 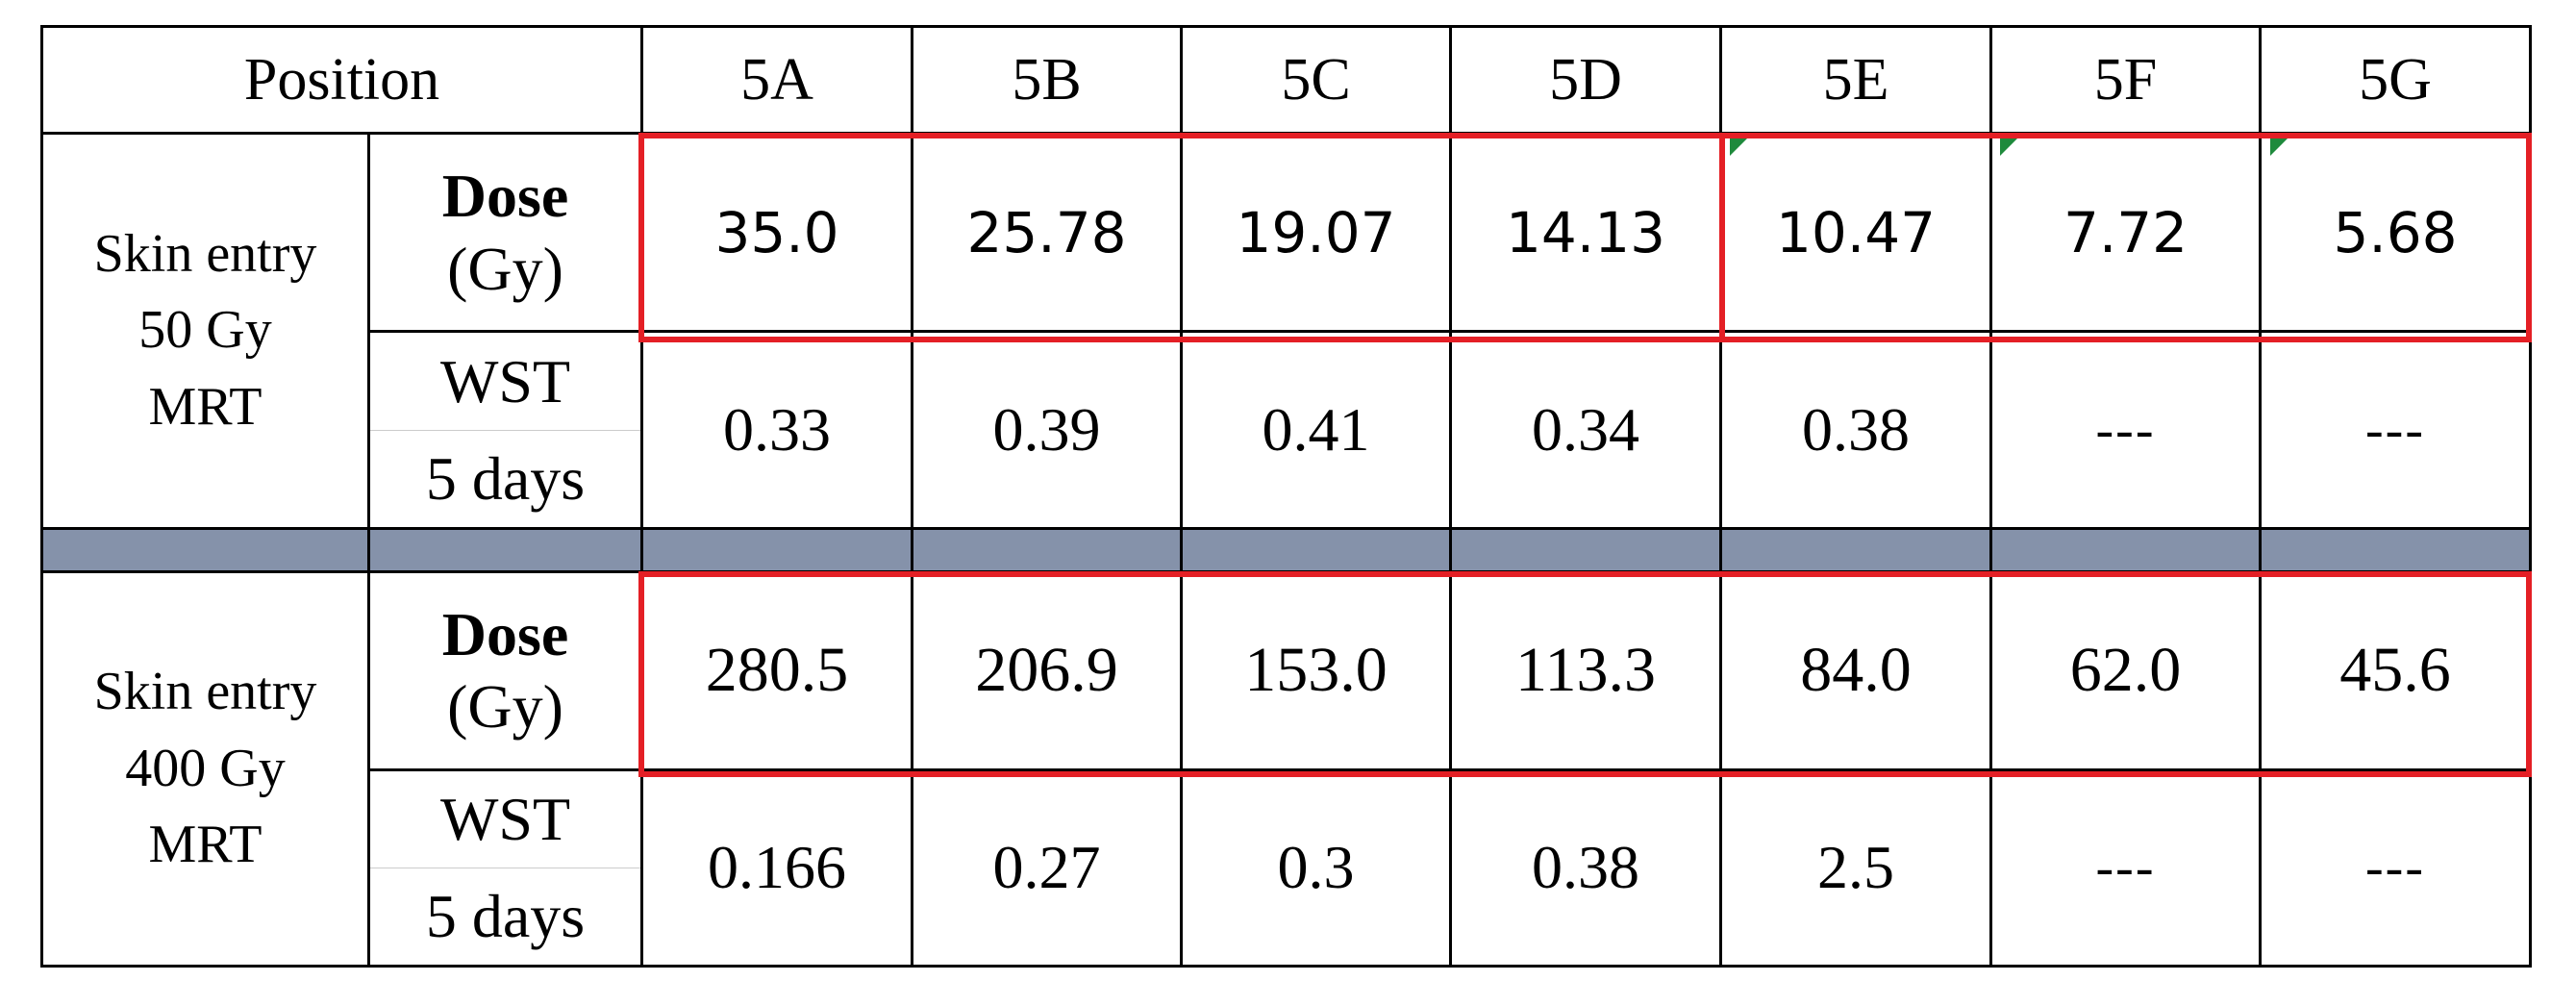 I want to click on wst-cell: 0.166, so click(x=777, y=868).